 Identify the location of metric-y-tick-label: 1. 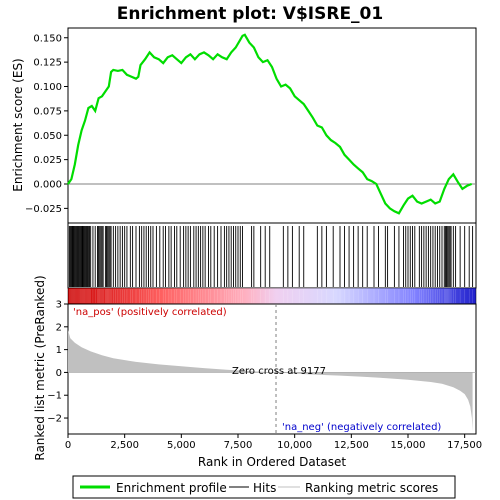
(59, 350).